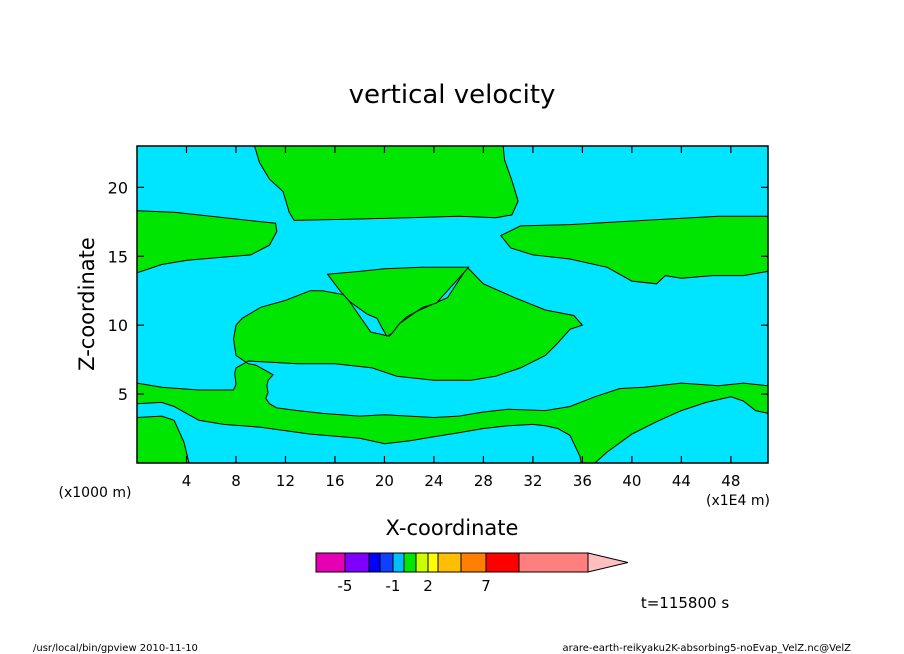 This screenshot has width=904, height=654. What do you see at coordinates (681, 481) in the screenshot?
I see `x-tick-label: 44` at bounding box center [681, 481].